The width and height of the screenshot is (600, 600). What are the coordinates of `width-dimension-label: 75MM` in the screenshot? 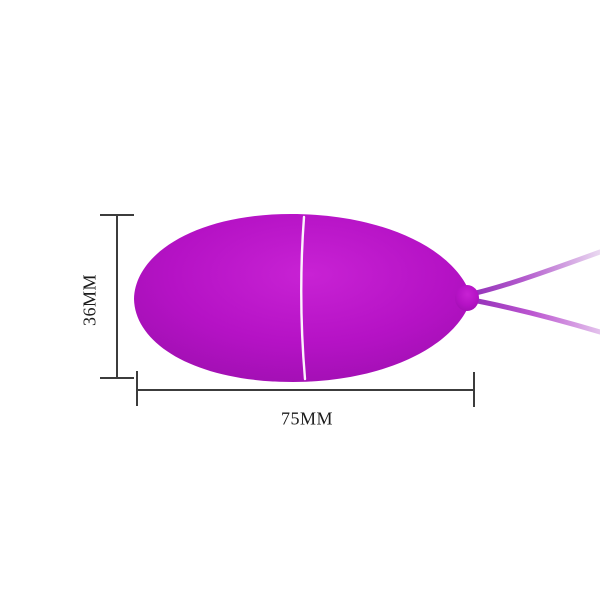 It's located at (307, 418).